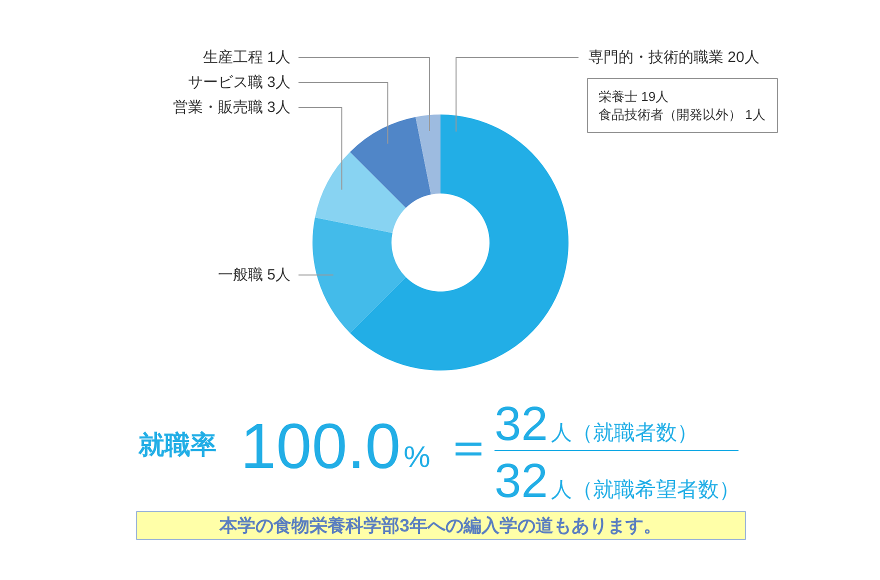 This screenshot has height=580, width=880. Describe the element at coordinates (440, 526) in the screenshot. I see `text: 本学の食物栄養科学部3年への編入学の道もあります。` at that location.